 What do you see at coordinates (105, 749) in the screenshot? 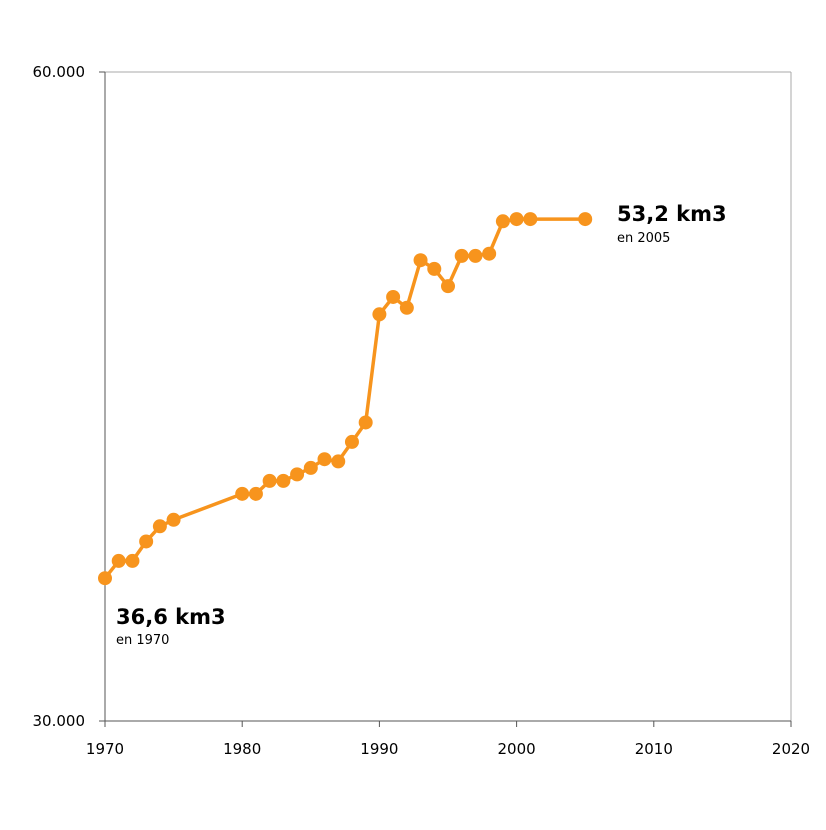
I see `x-tick-label: 1970` at bounding box center [105, 749].